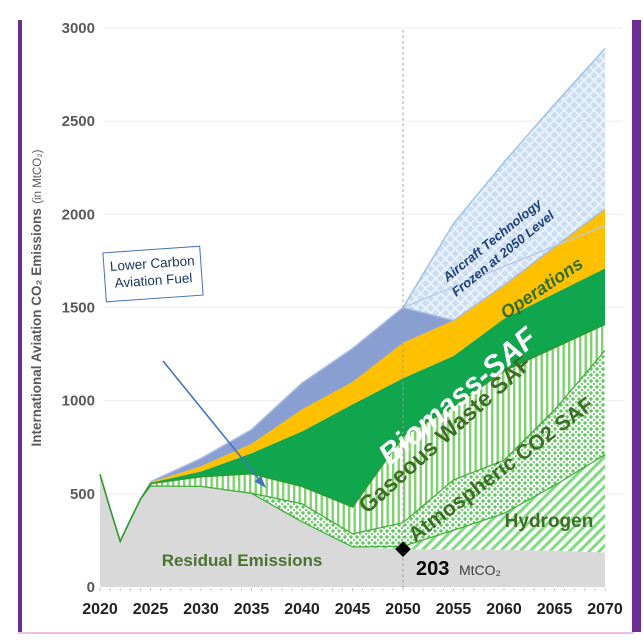 This screenshot has height=640, width=643. I want to click on y-tick-label: 2000, so click(78, 214).